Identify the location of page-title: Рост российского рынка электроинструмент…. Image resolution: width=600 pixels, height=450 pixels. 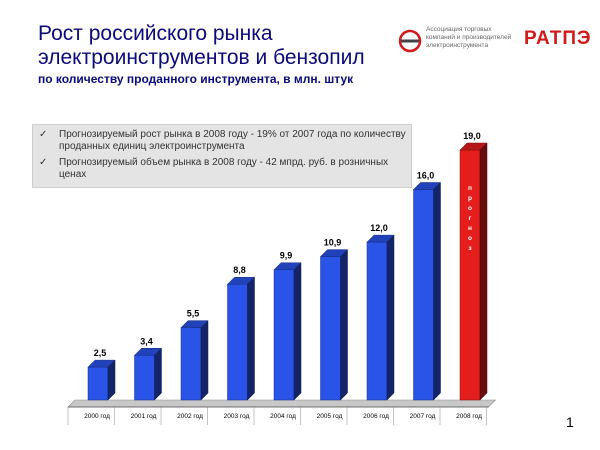
(201, 45).